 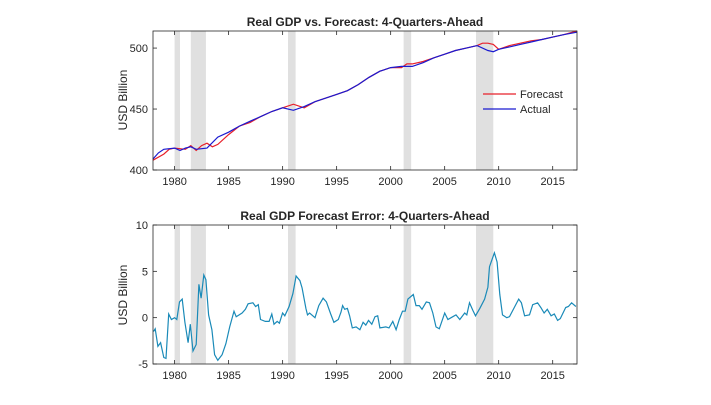 What do you see at coordinates (123, 295) in the screenshot?
I see `bottom-chart-ylabel: USD Billion` at bounding box center [123, 295].